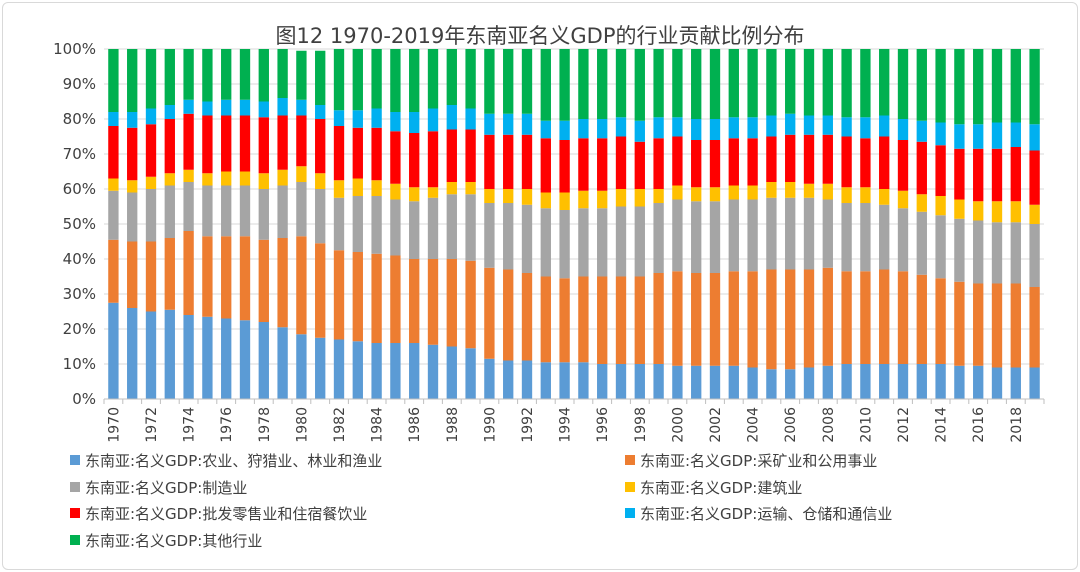 The width and height of the screenshot is (1080, 572). I want to click on y-tick-label: 80%, so click(79, 119).